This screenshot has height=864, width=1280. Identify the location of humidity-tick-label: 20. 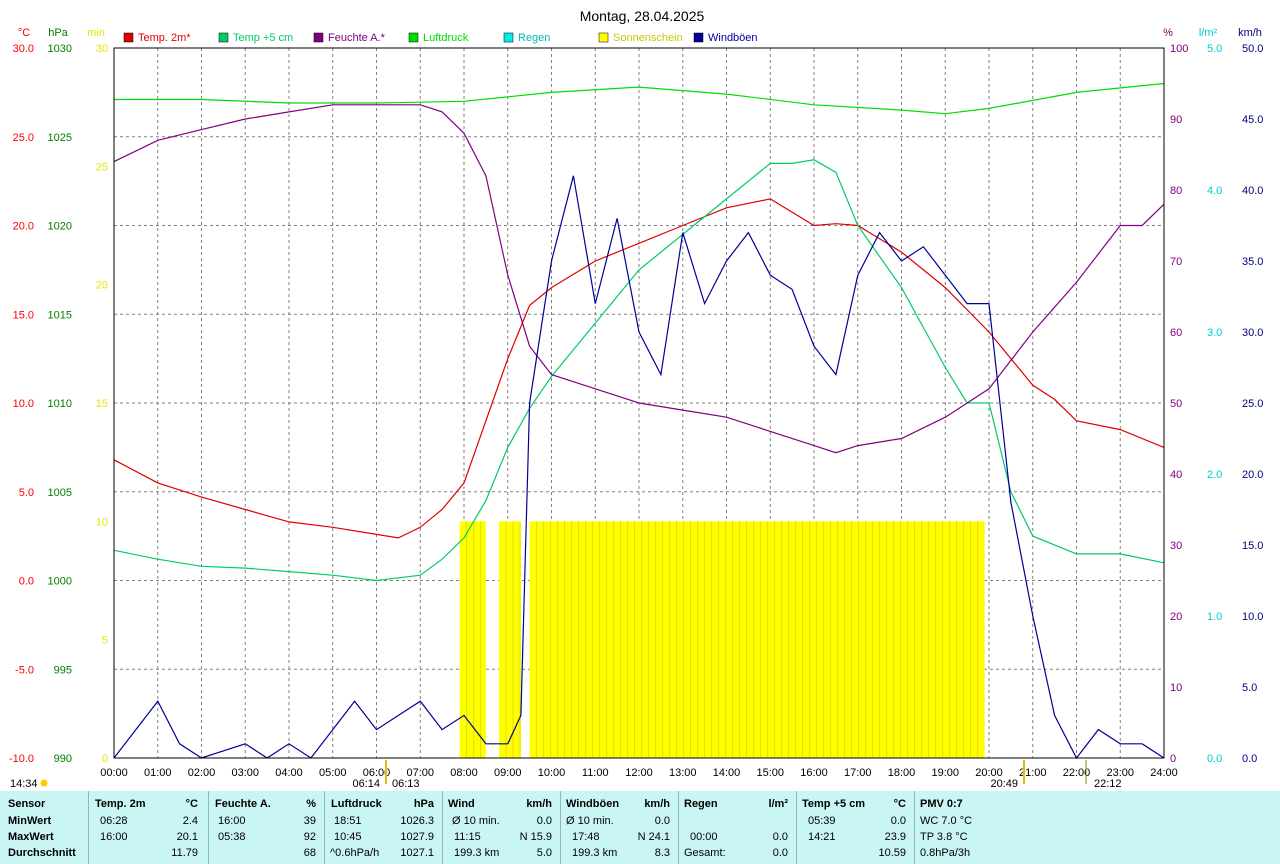
(1176, 617).